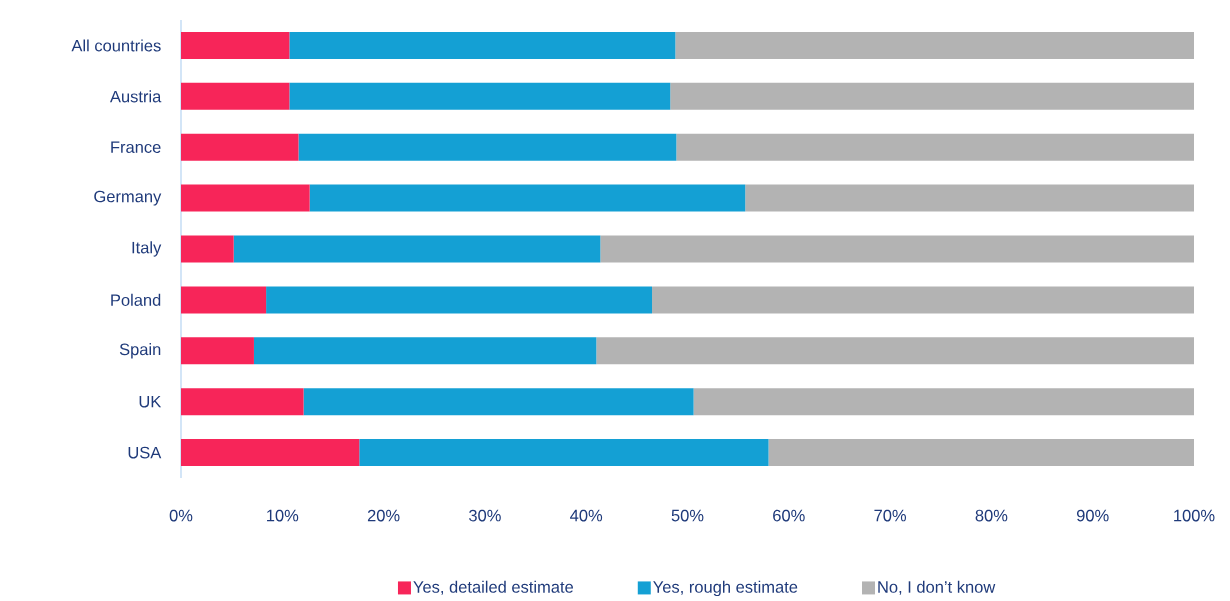 The image size is (1230, 601). Describe the element at coordinates (116, 45) in the screenshot. I see `y-tick-label: All countries` at that location.